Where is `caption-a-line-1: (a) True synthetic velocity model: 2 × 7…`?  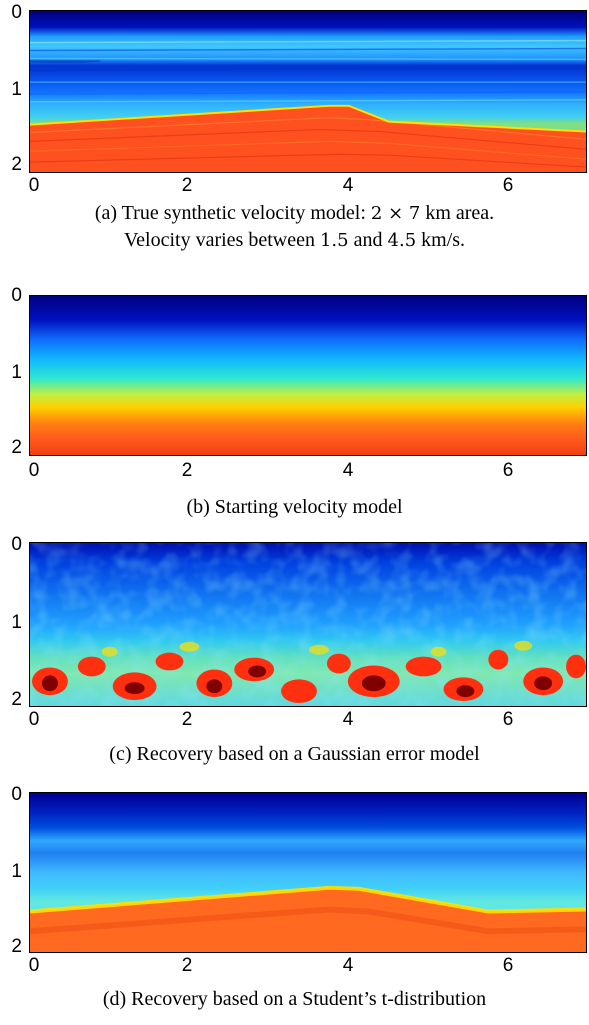 caption-a-line-1: (a) True synthetic velocity model: 2 × 7… is located at coordinates (294, 213).